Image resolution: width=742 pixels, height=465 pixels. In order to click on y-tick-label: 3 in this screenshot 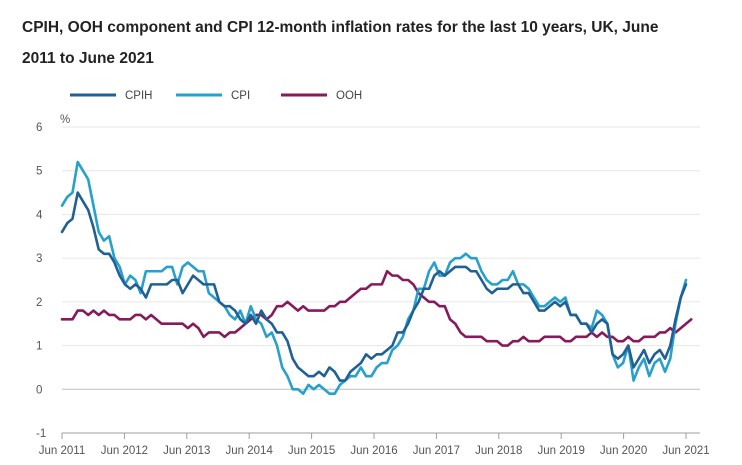, I will do `click(39, 259)`.